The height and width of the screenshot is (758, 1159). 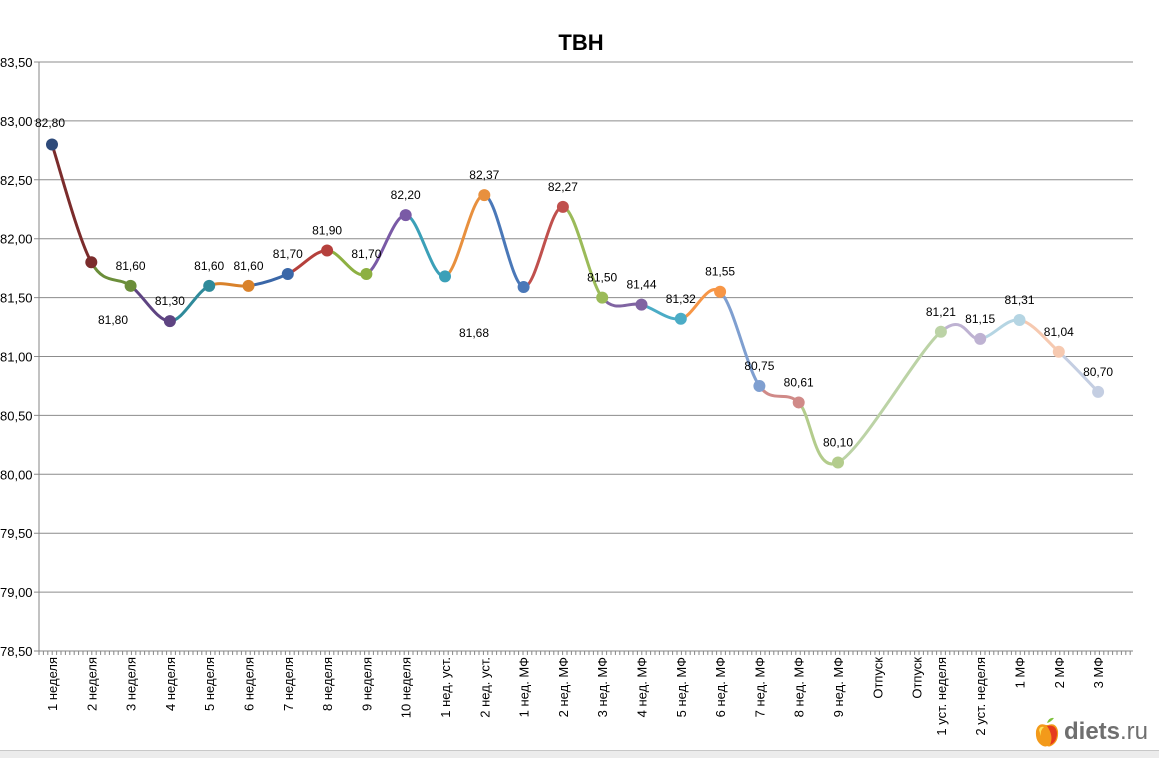 What do you see at coordinates (113, 320) in the screenshot?
I see `data-label: 81,80` at bounding box center [113, 320].